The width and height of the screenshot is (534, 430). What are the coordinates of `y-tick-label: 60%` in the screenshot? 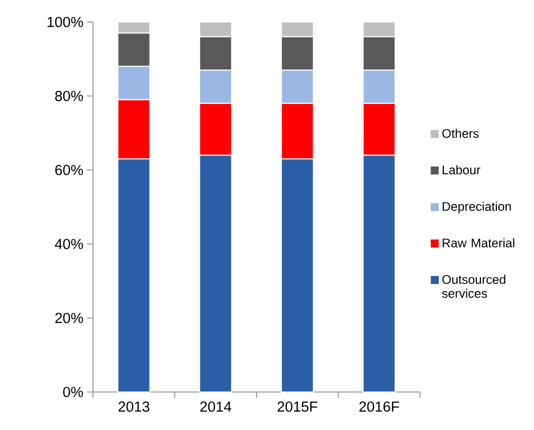 It's located at (69, 170).